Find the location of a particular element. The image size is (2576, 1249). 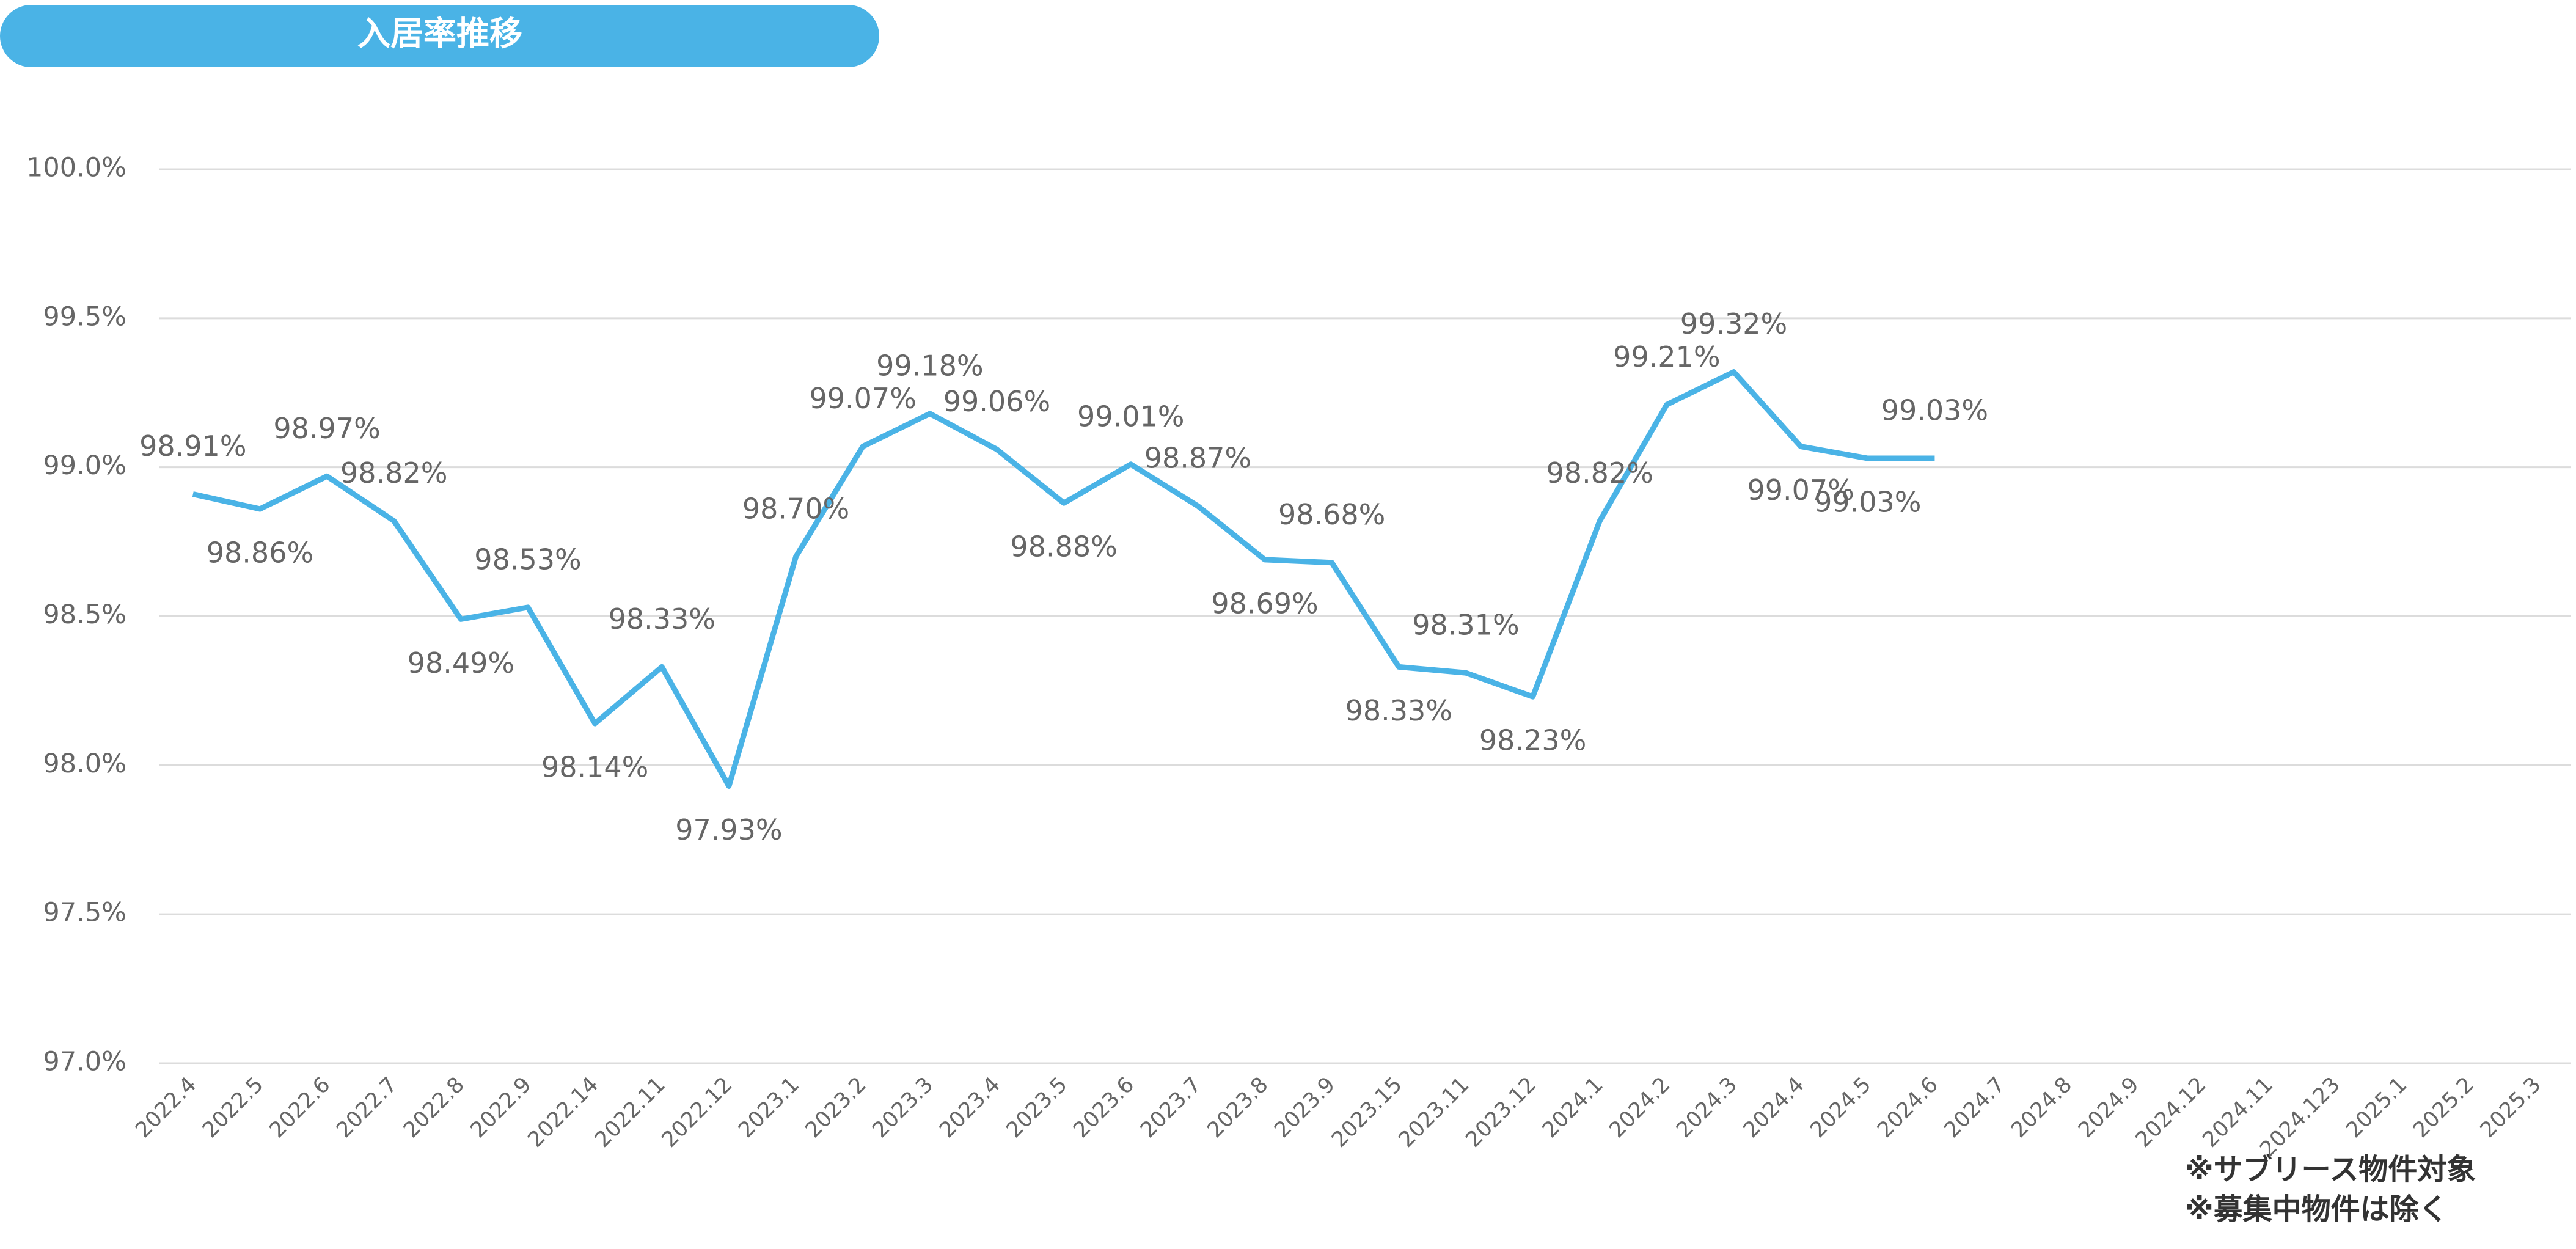

data-label: 98.68% is located at coordinates (1331, 514).